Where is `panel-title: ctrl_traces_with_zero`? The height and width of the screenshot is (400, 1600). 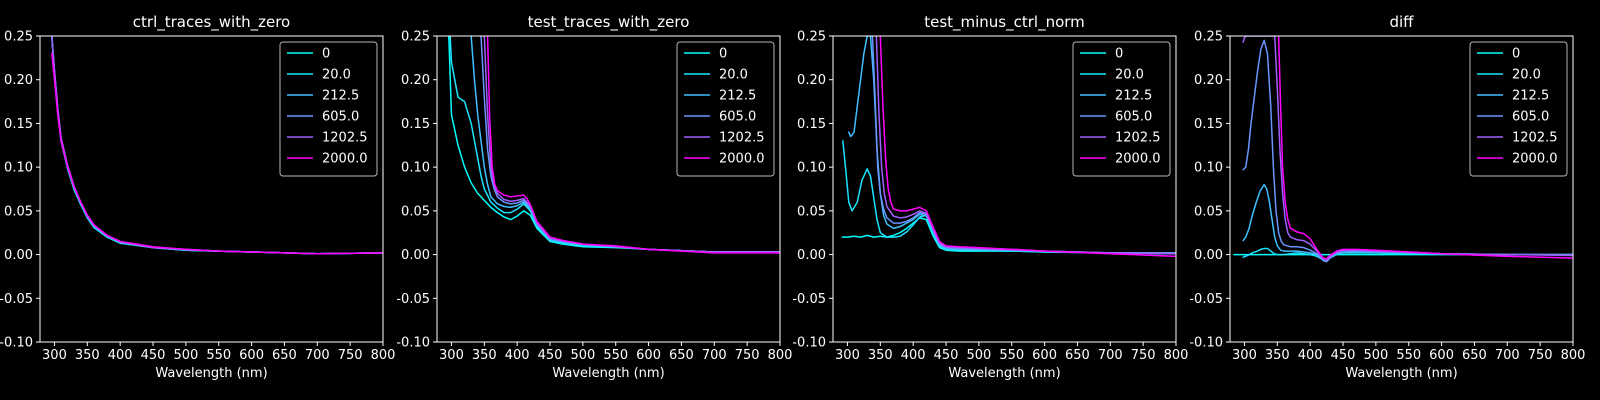
panel-title: ctrl_traces_with_zero is located at coordinates (211, 22).